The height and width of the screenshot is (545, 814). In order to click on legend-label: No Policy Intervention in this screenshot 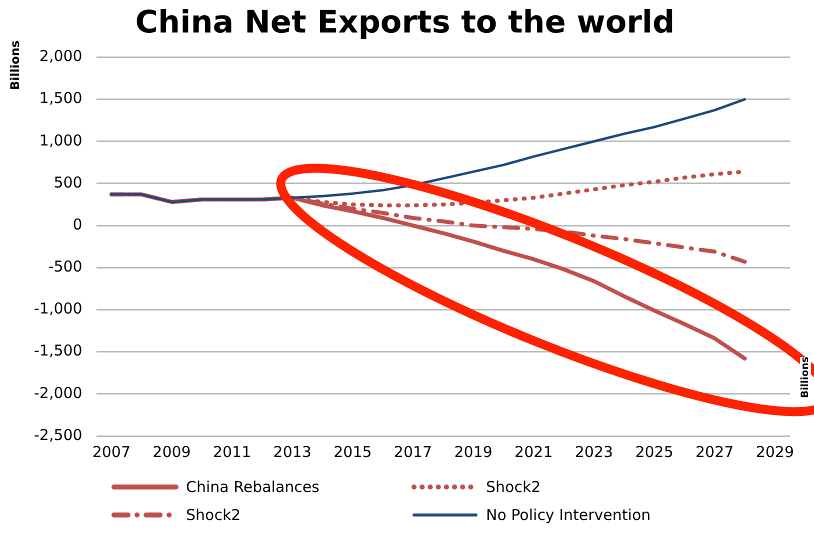, I will do `click(568, 515)`.